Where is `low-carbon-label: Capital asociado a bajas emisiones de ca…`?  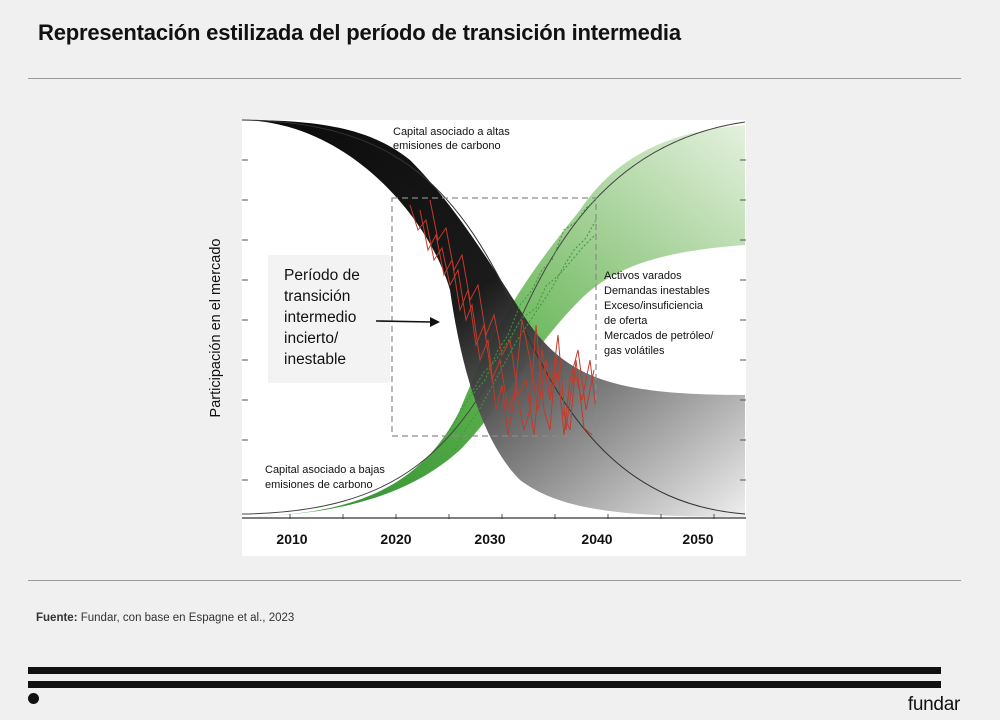 low-carbon-label: Capital asociado a bajas emisiones de ca… is located at coordinates (326, 477).